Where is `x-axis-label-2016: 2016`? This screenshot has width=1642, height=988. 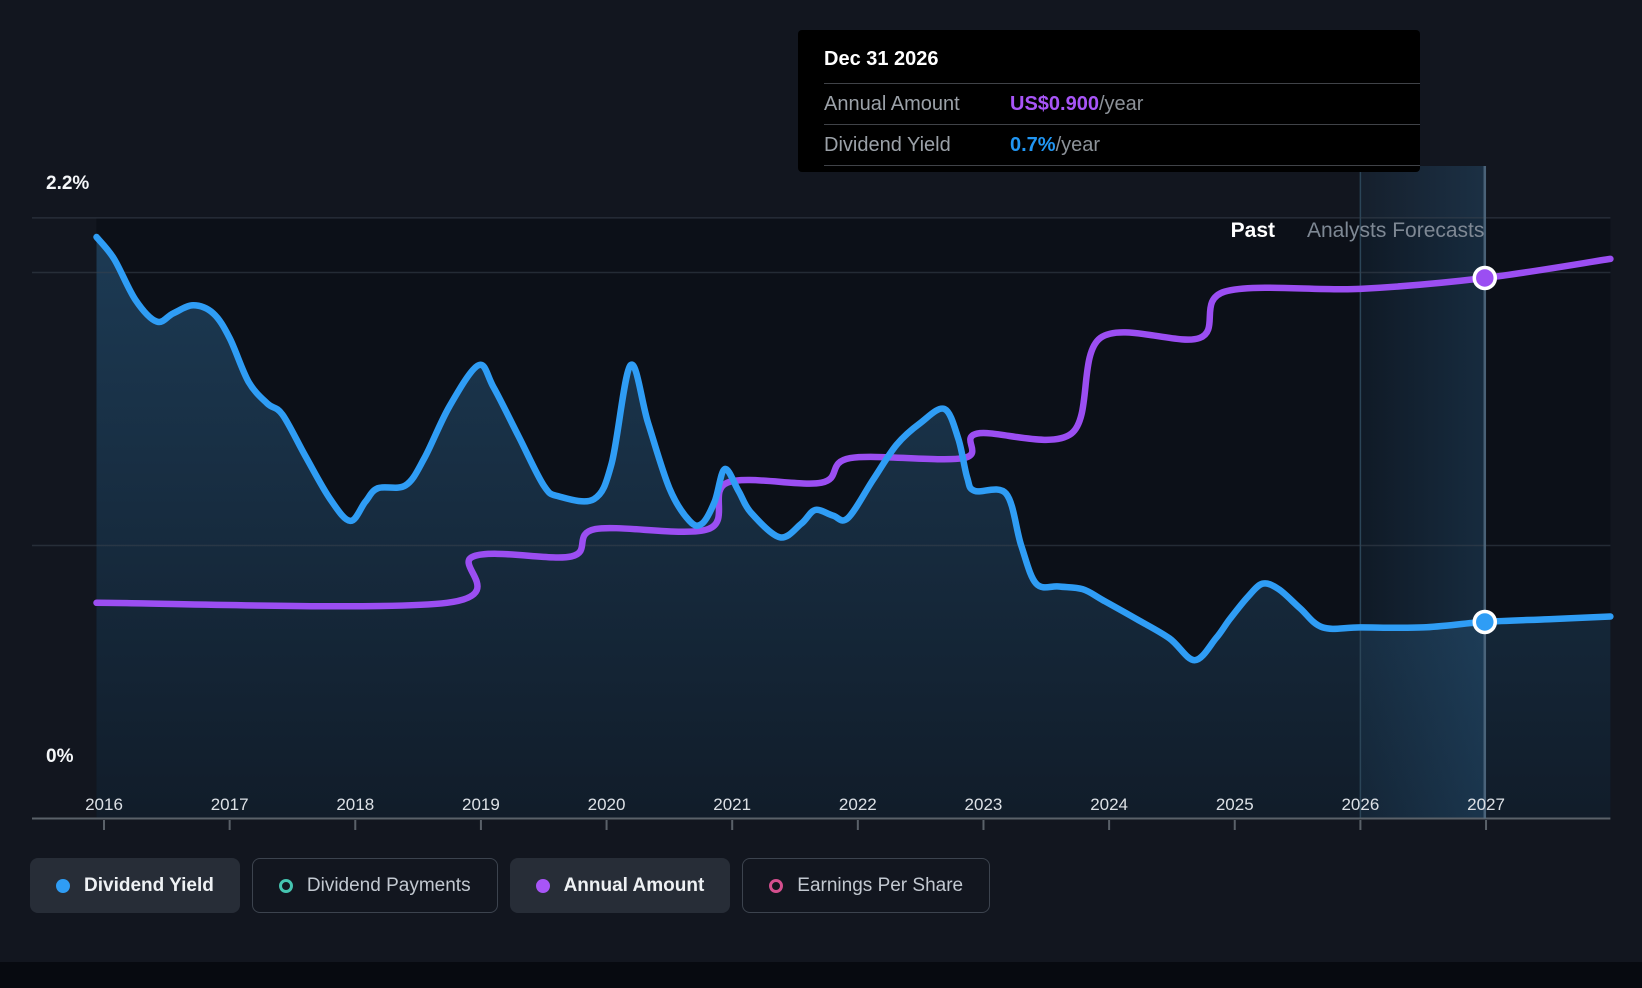
x-axis-label-2016: 2016 is located at coordinates (104, 804).